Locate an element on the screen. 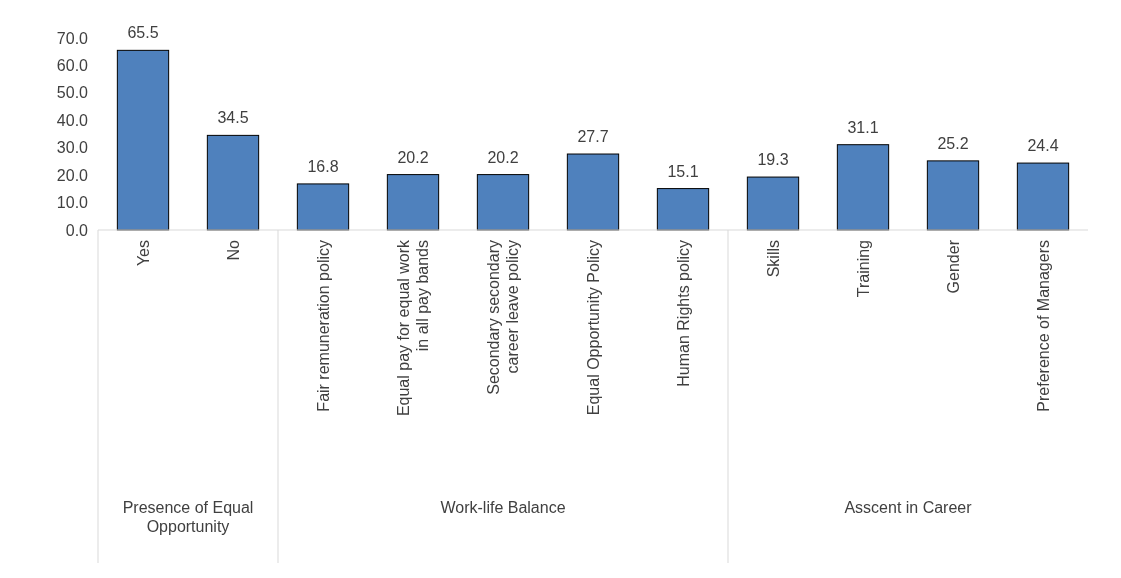 This screenshot has width=1121, height=578. y-tick-label: 10.0 is located at coordinates (72, 203).